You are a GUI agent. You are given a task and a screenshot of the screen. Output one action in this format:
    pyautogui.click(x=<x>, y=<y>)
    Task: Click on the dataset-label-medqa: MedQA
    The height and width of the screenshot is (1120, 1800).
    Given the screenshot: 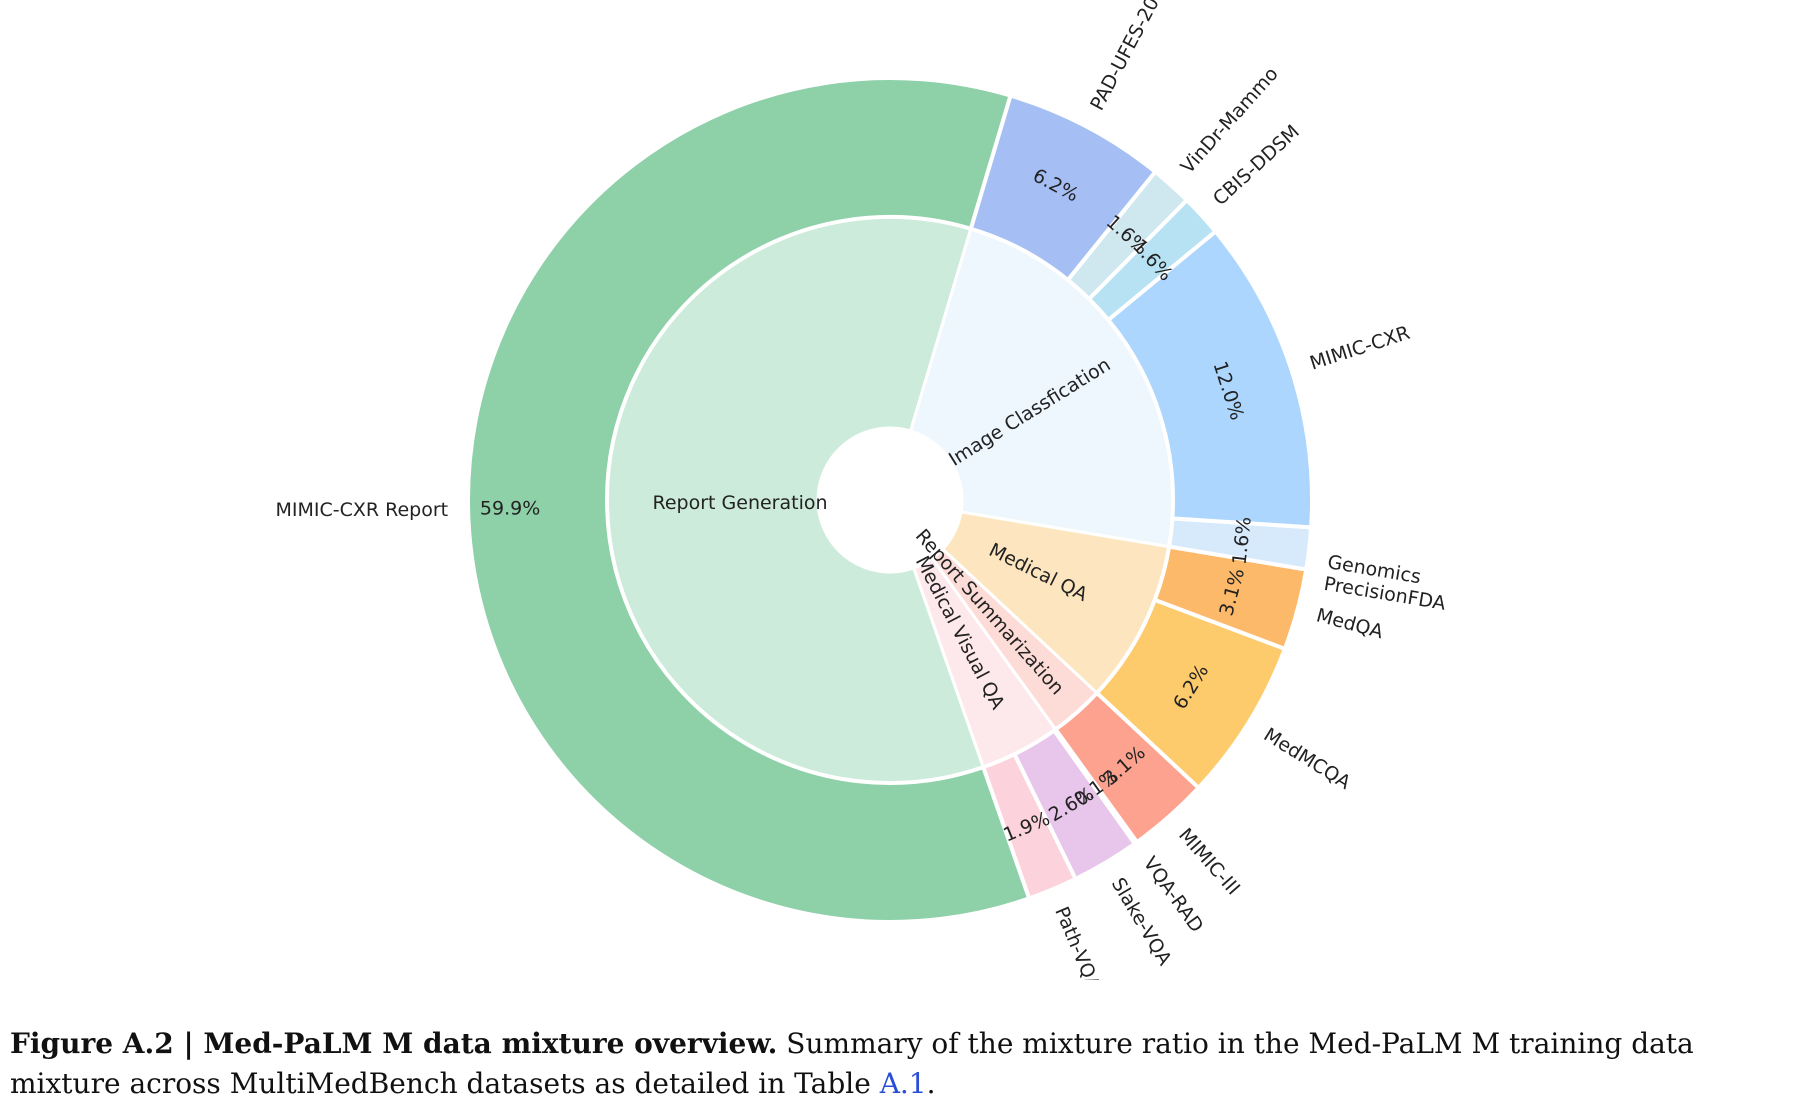 What is the action you would take?
    pyautogui.click(x=1349, y=623)
    